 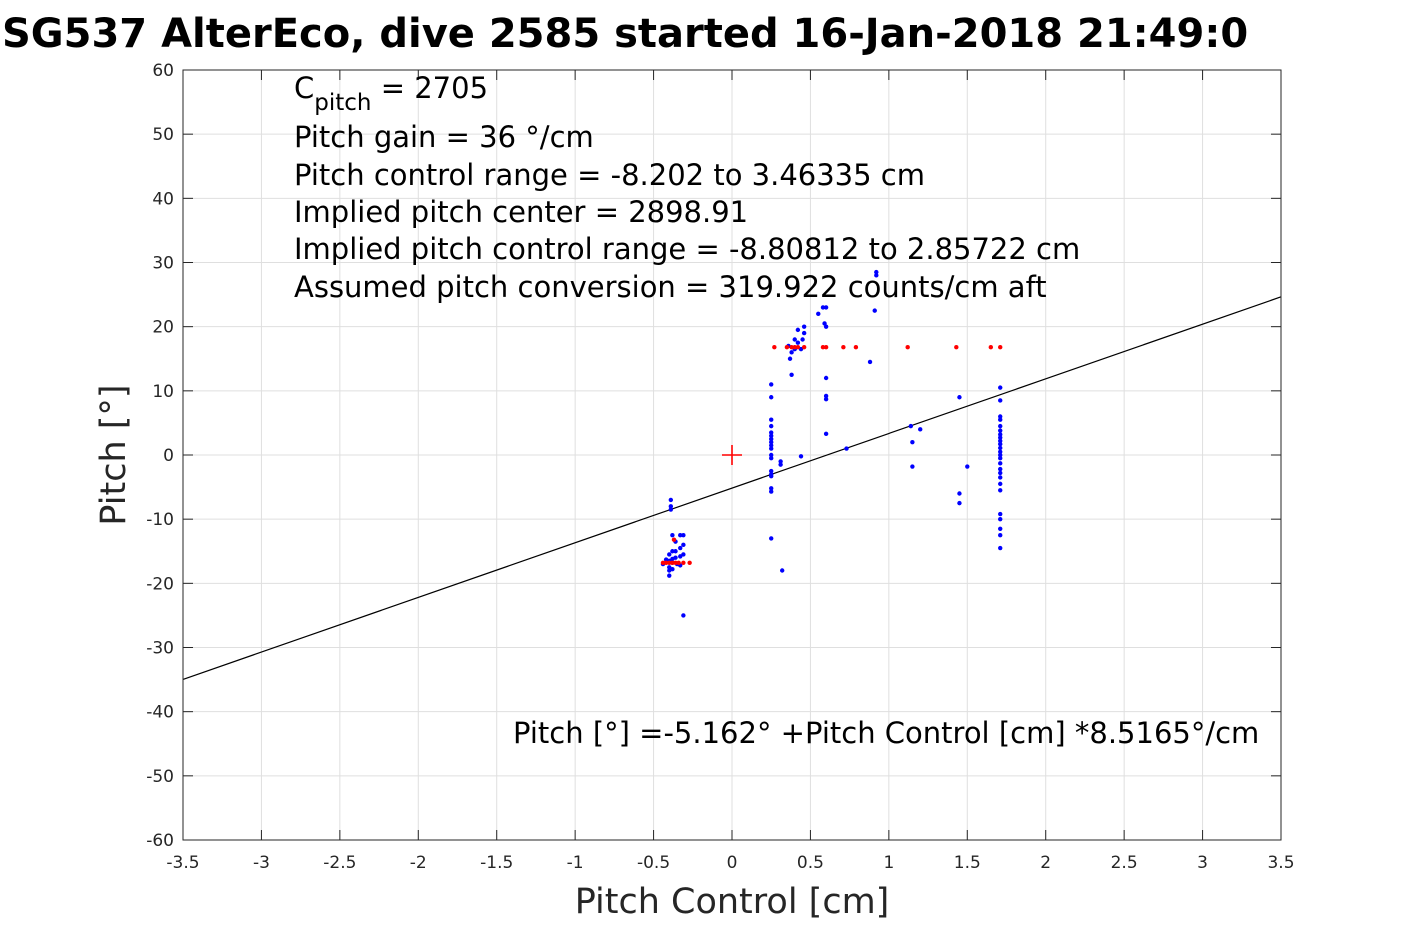 I want to click on x-tick-label: 2.5, so click(x=1124, y=863).